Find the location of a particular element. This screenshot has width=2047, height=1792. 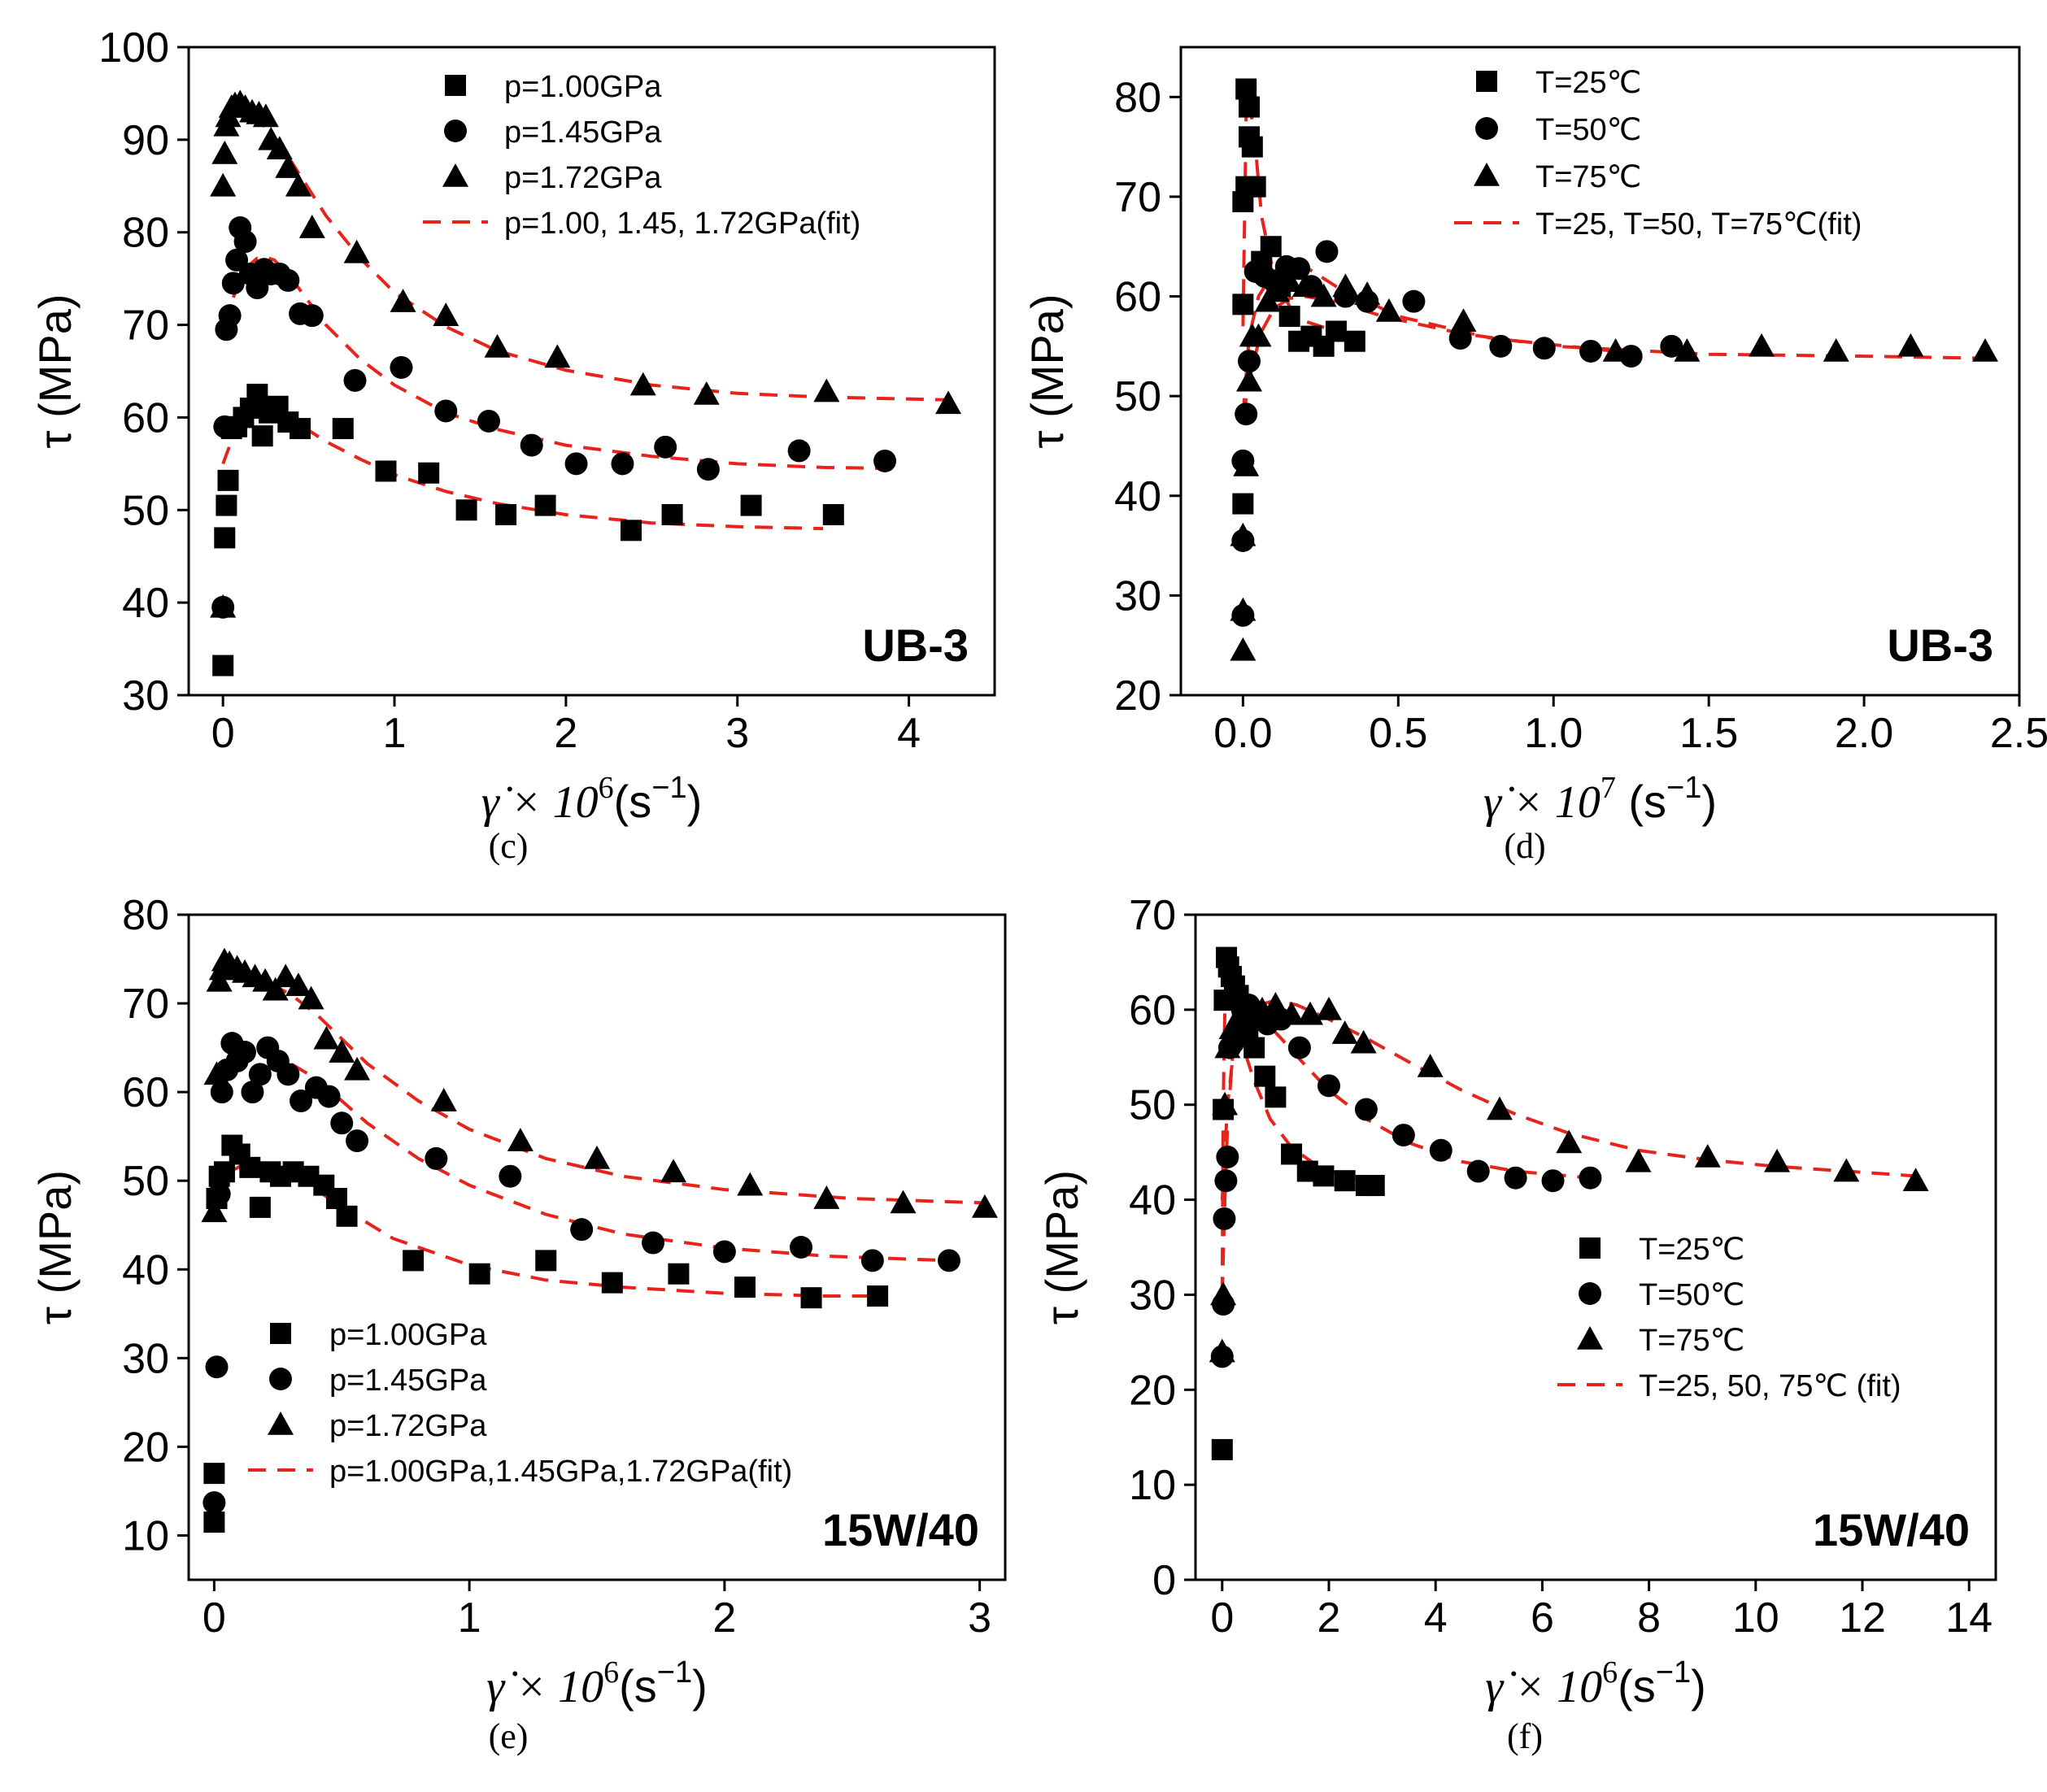

x-label-unit: (s is located at coordinates (1637, 1686).